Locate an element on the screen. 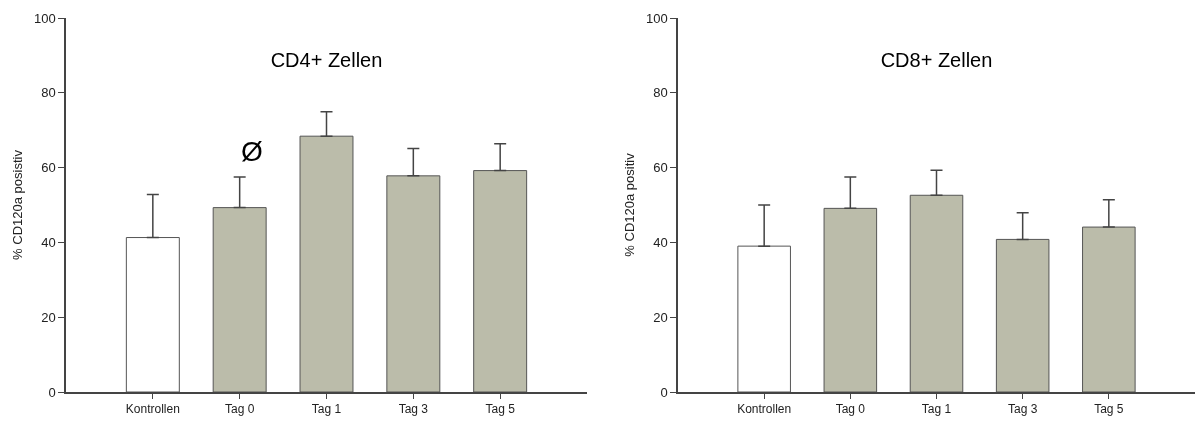 The width and height of the screenshot is (1195, 427). text: CD8+ Zellen is located at coordinates (936, 60).